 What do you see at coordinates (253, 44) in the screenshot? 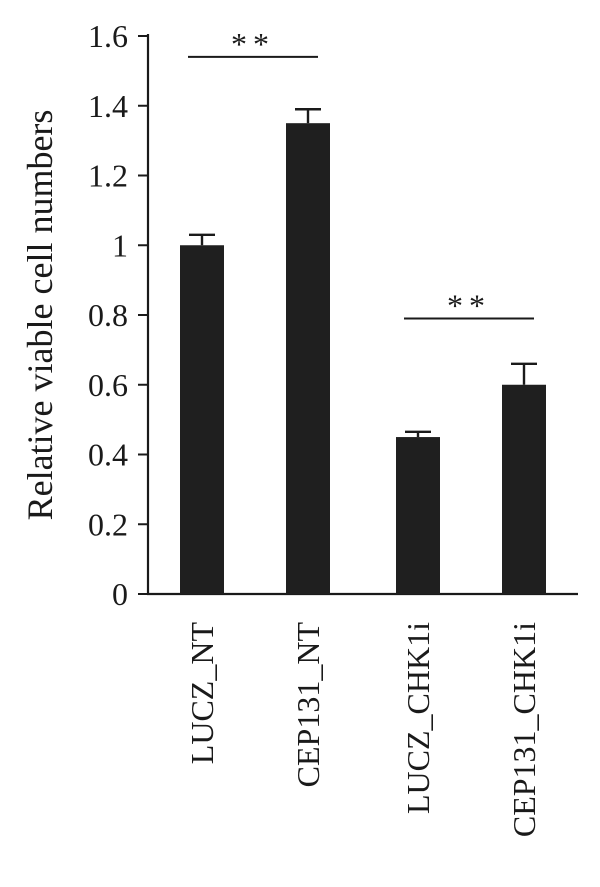
I see `significance-label-0: **` at bounding box center [253, 44].